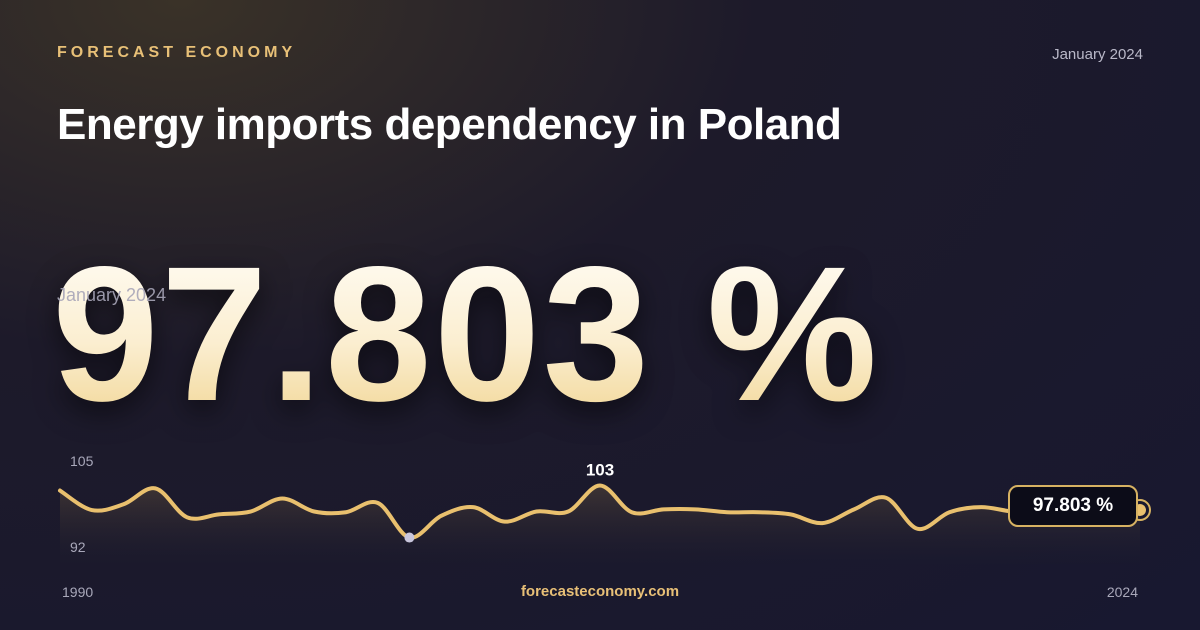 This screenshot has width=1200, height=630. What do you see at coordinates (449, 124) in the screenshot?
I see `page-title: Energy imports dependency in Poland` at bounding box center [449, 124].